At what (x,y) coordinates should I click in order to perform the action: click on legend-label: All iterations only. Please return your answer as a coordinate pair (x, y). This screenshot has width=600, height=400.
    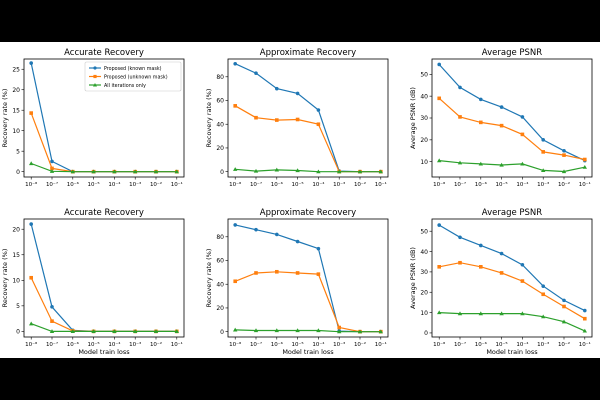
    Looking at the image, I should click on (125, 86).